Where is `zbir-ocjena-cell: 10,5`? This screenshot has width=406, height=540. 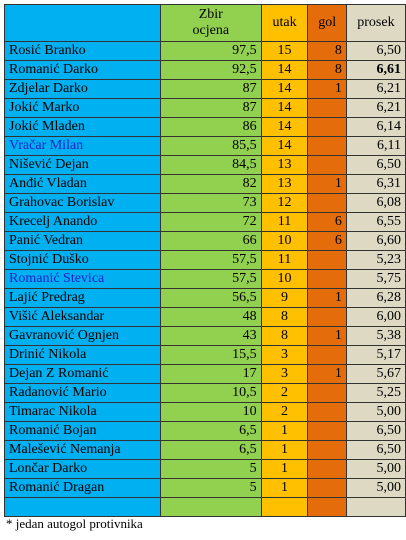 zbir-ocjena-cell: 10,5 is located at coordinates (211, 393).